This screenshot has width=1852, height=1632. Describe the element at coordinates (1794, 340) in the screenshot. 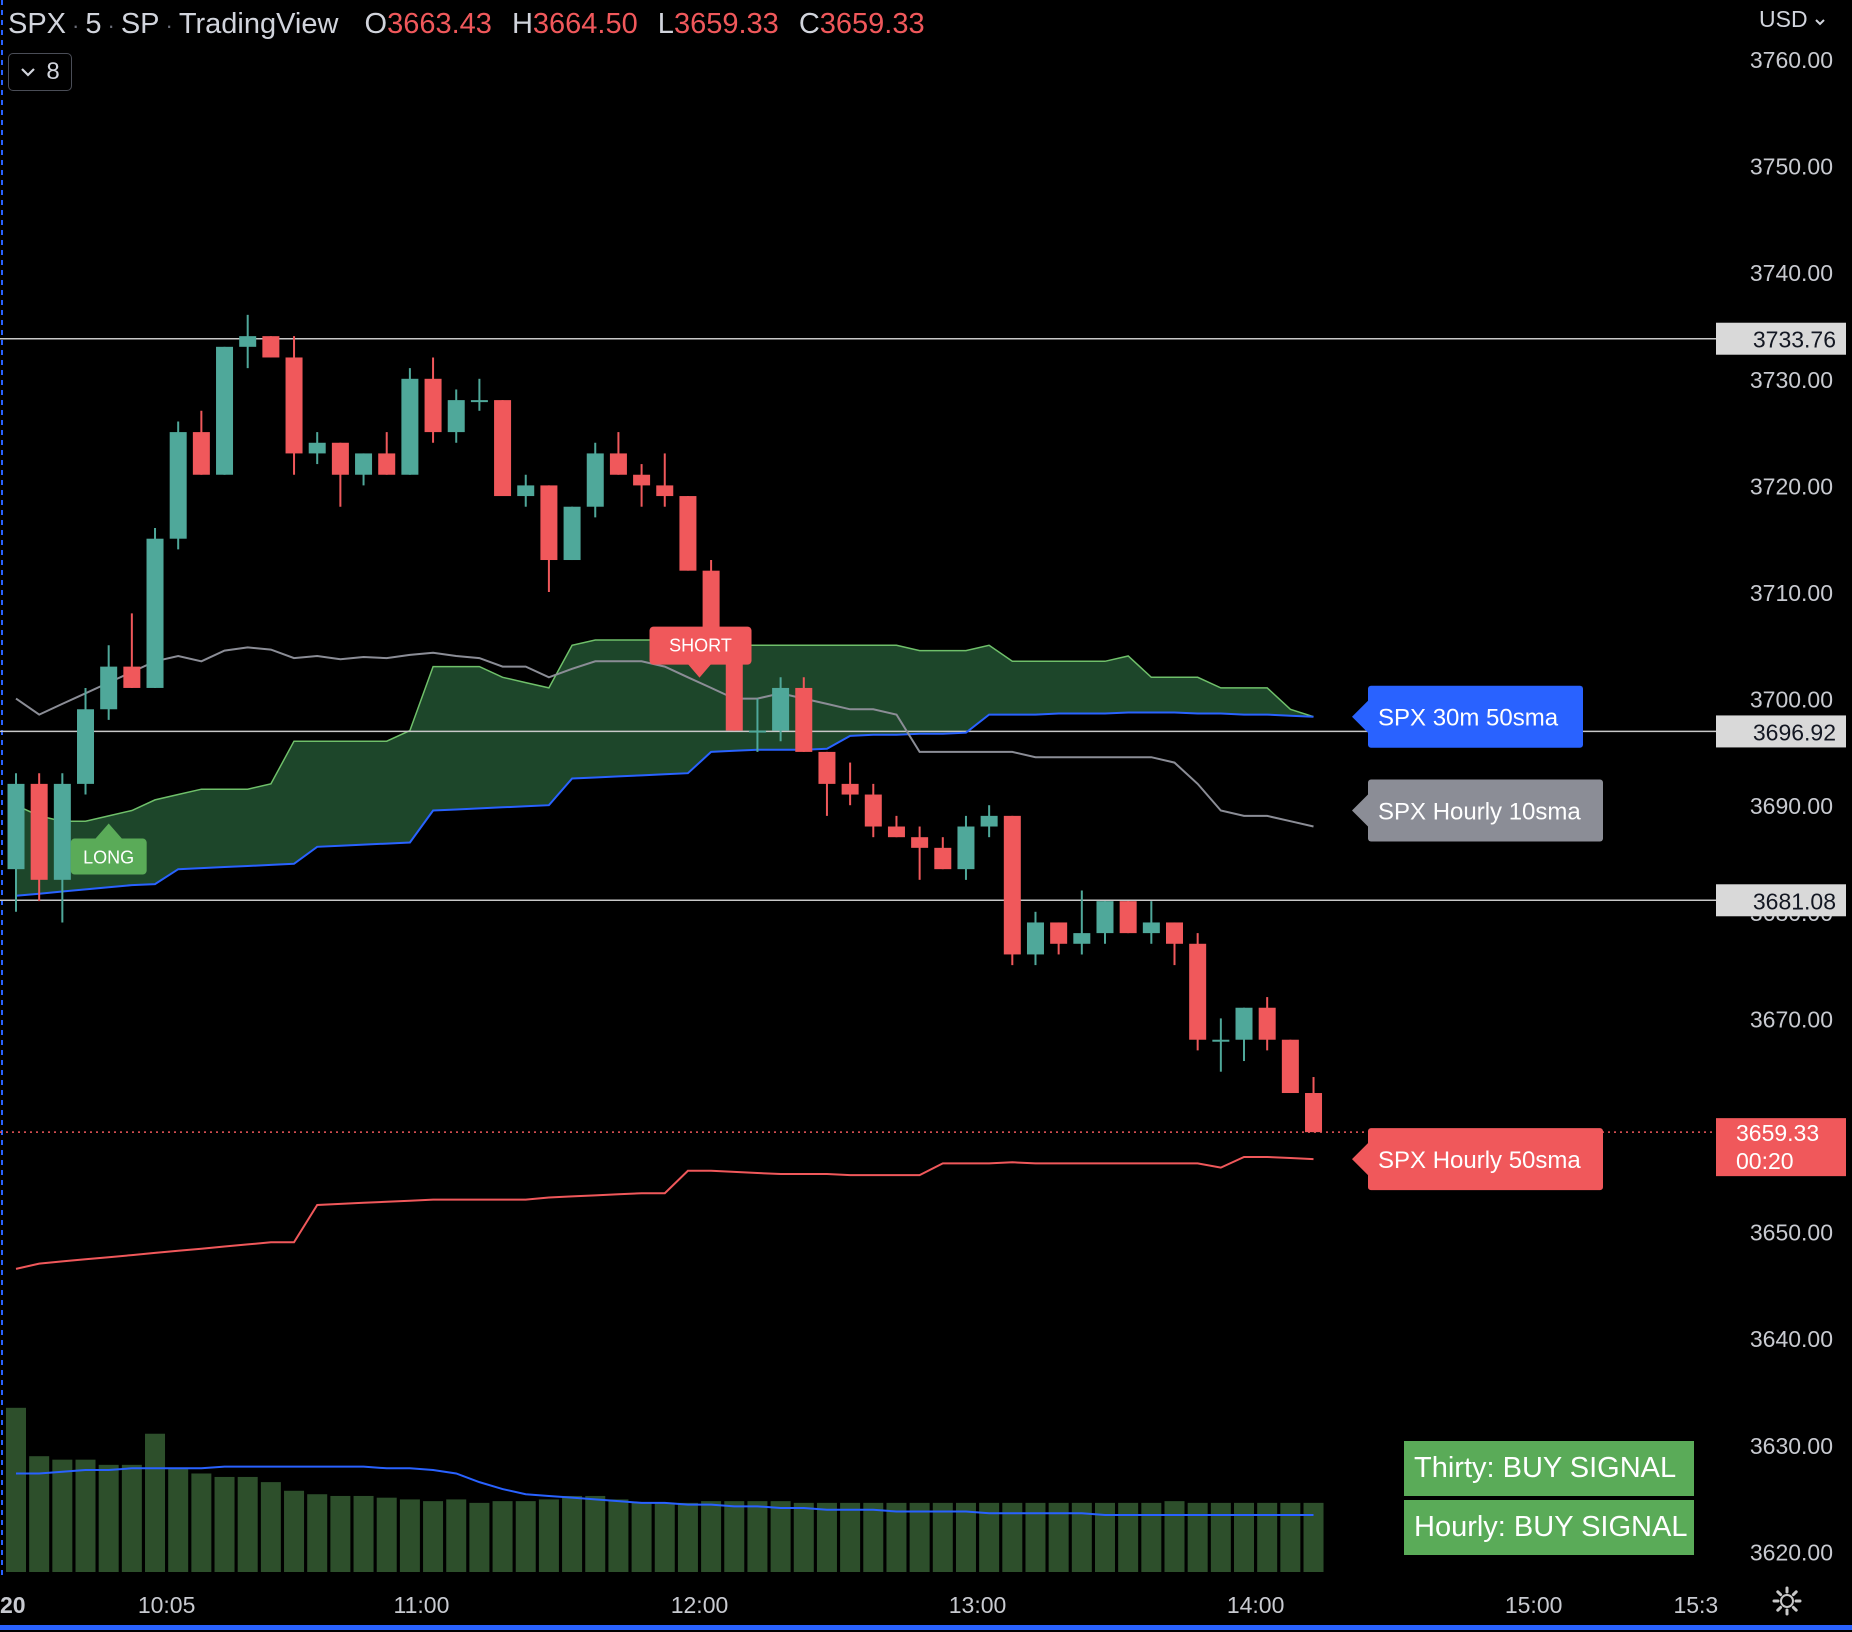

I see `price-line-label-text: 3733.76` at that location.